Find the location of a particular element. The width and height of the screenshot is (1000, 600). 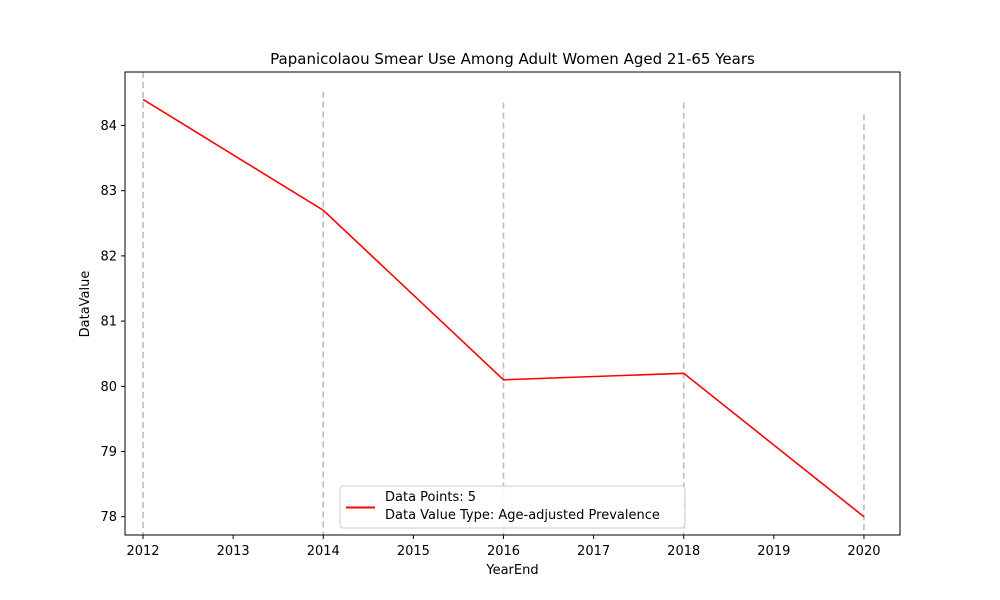

x-tick-label: 2018 is located at coordinates (683, 551).